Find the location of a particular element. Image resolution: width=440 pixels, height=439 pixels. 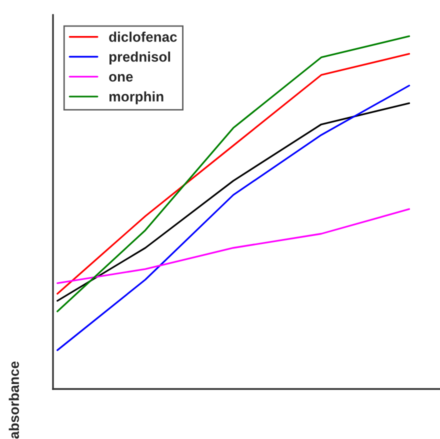

legend-label: diclofenac is located at coordinates (143, 37).